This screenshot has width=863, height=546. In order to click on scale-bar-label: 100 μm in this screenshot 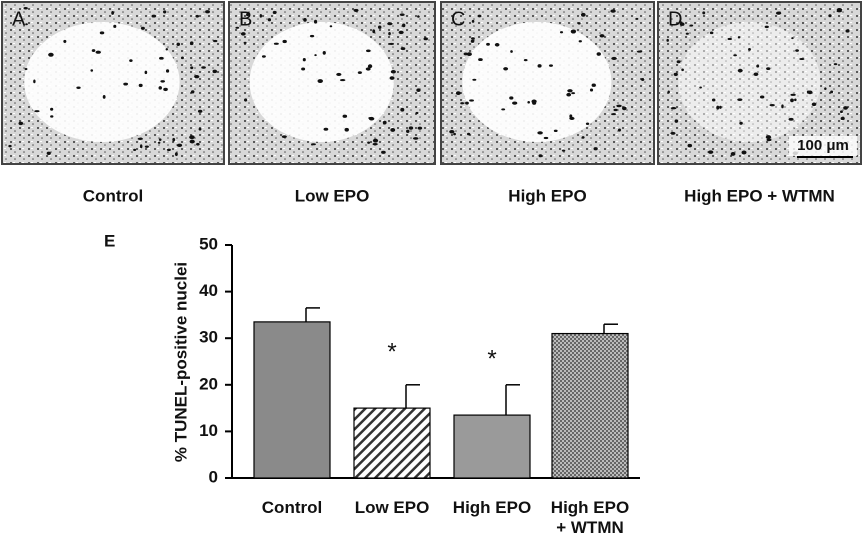, I will do `click(823, 145)`.